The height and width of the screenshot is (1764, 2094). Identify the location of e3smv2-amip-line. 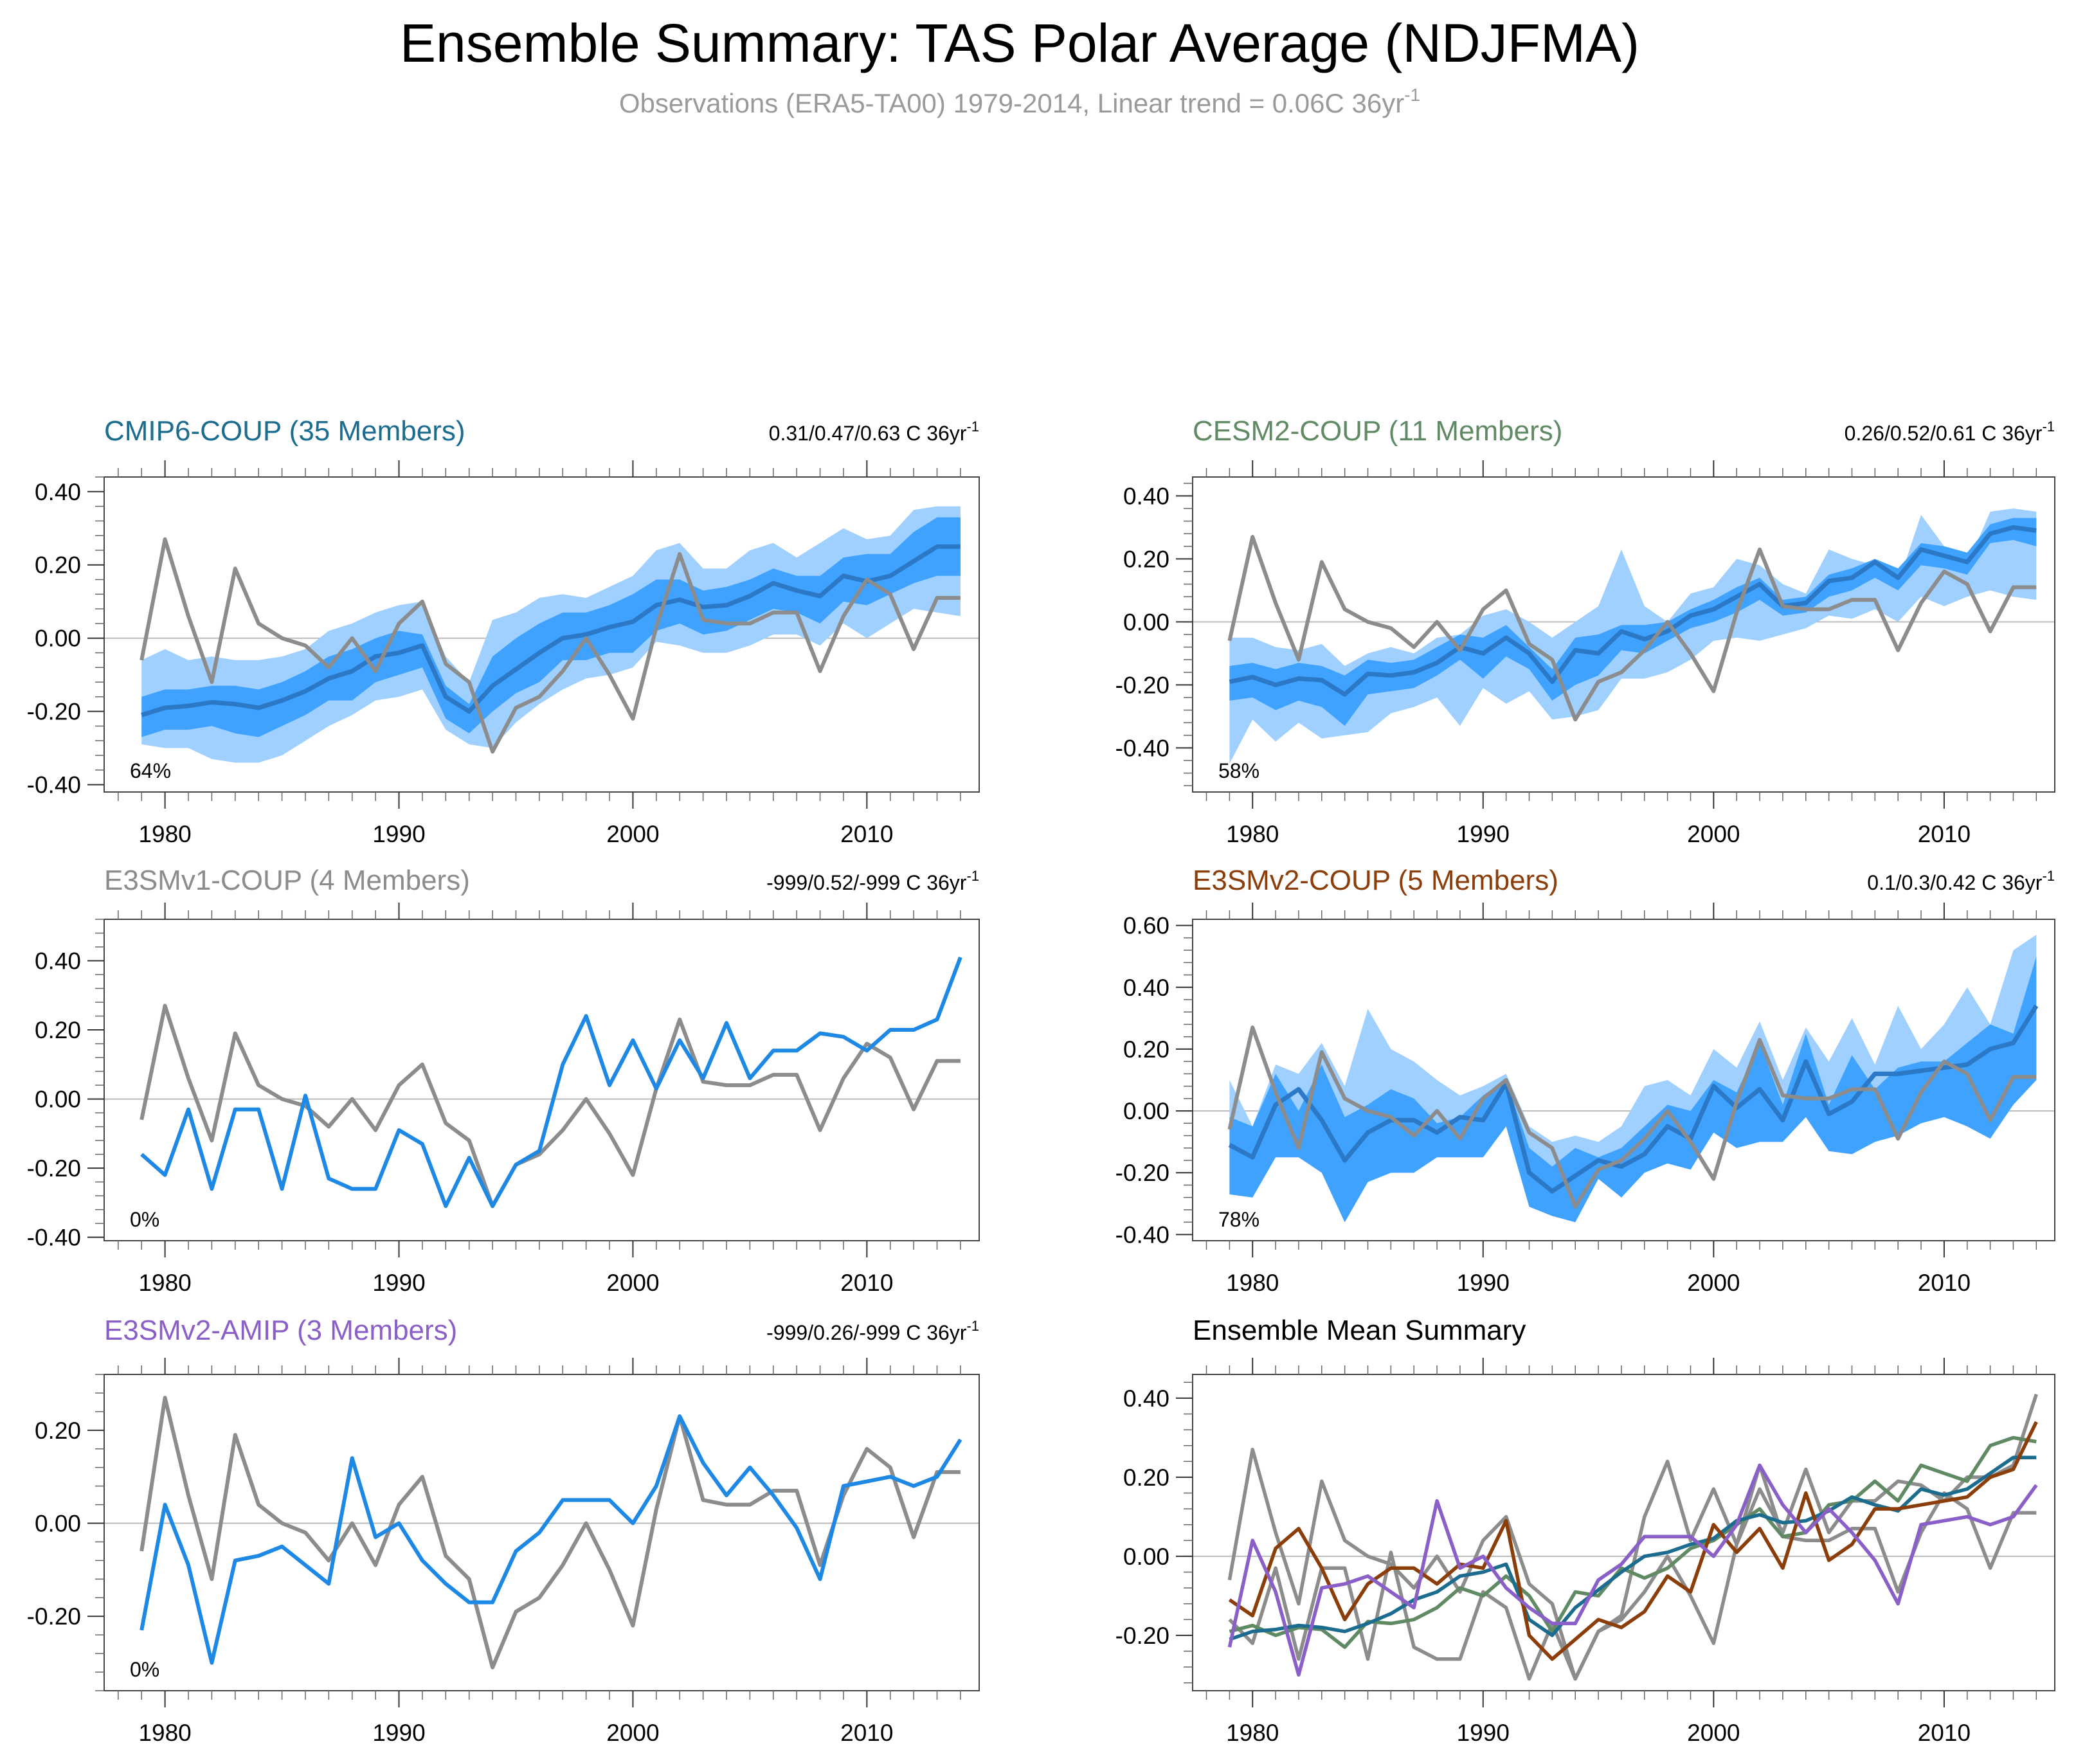
(1632, 1570).